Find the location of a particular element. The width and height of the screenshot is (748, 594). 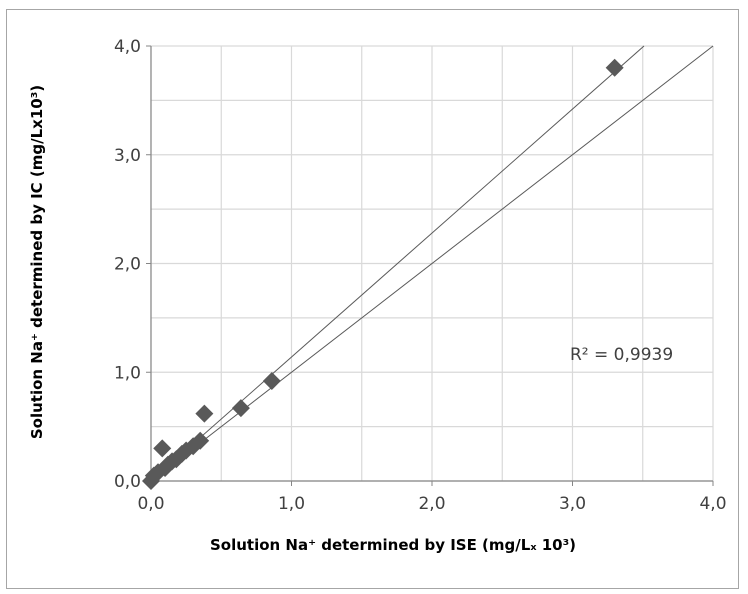

x-tick-labels: 0,0 1,0 2,0 3,0 4,0 is located at coordinates (431, 504).